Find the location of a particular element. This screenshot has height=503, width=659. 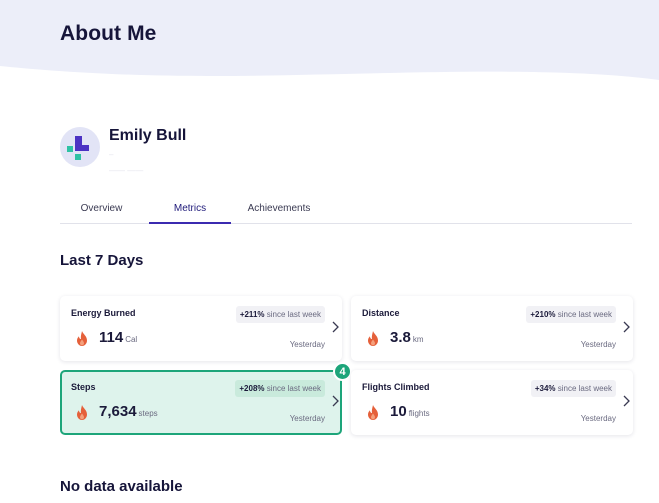

change-badge: +208% since last week is located at coordinates (280, 388).